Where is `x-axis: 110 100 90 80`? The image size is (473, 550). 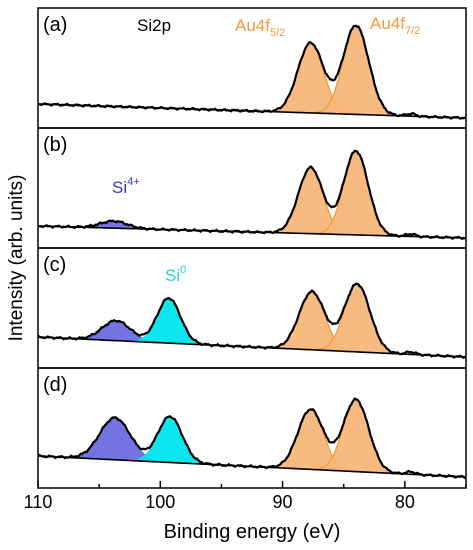
x-axis: 110 100 90 80 is located at coordinates (245, 496).